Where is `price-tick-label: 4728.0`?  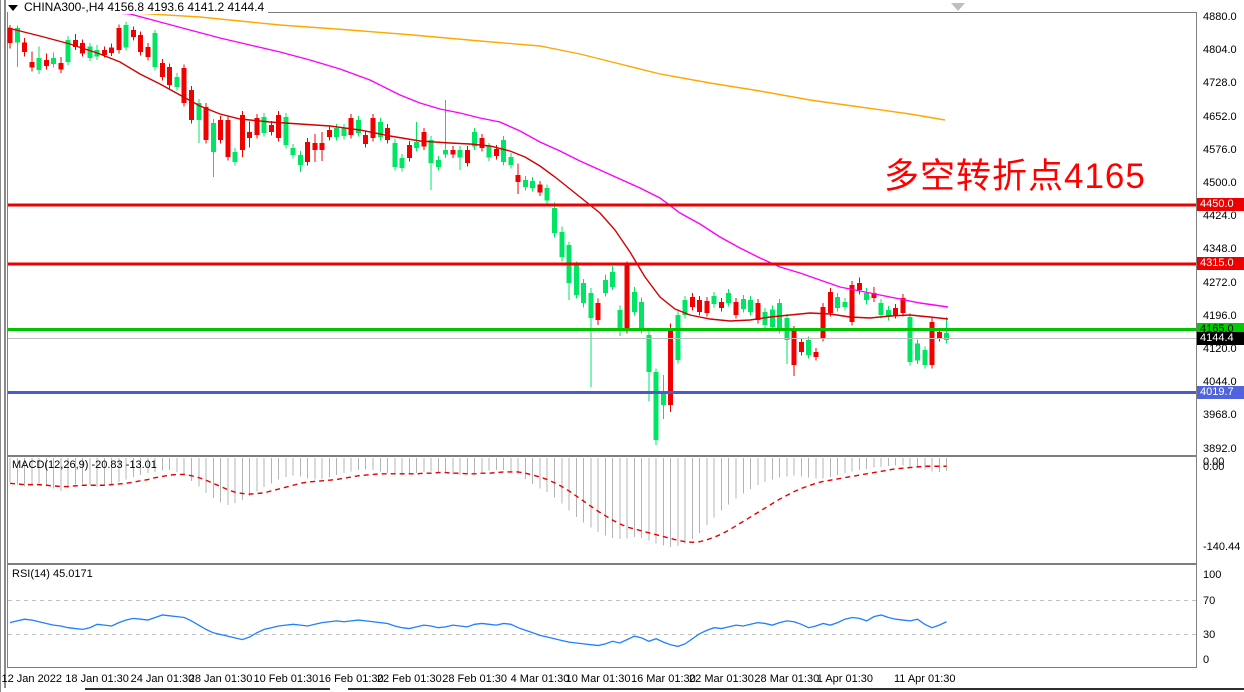 price-tick-label: 4728.0 is located at coordinates (1220, 83).